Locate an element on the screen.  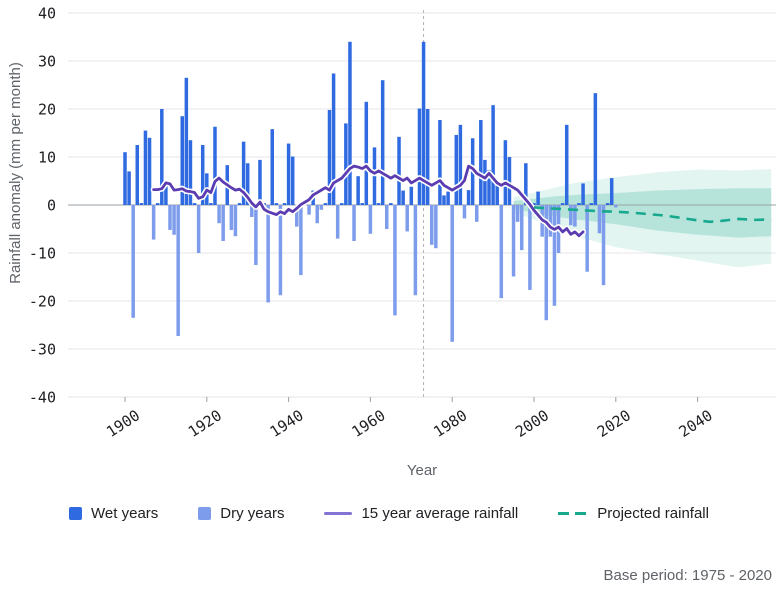
svg-text: 30 is located at coordinates (47, 62).